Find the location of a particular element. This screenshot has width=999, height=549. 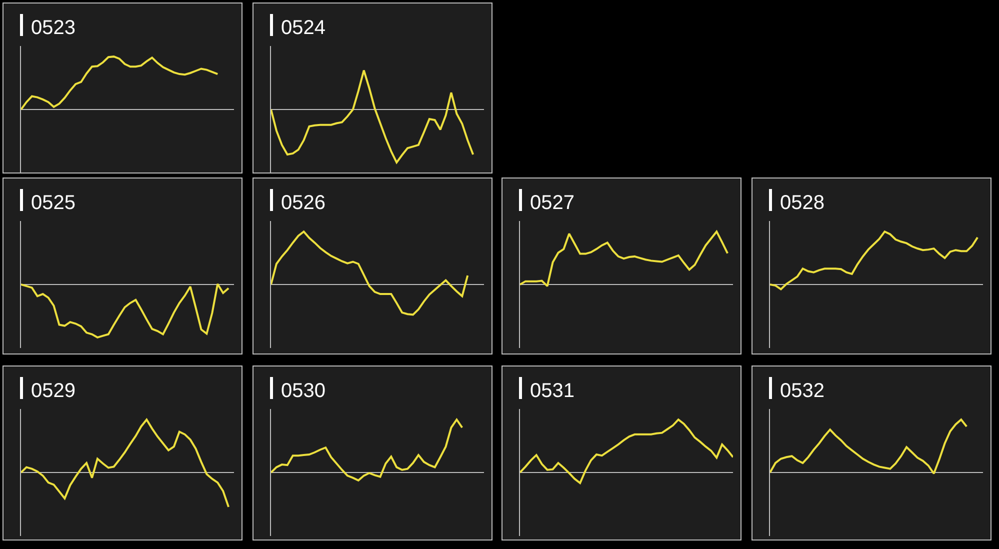

chart-title: 0530 is located at coordinates (303, 391).